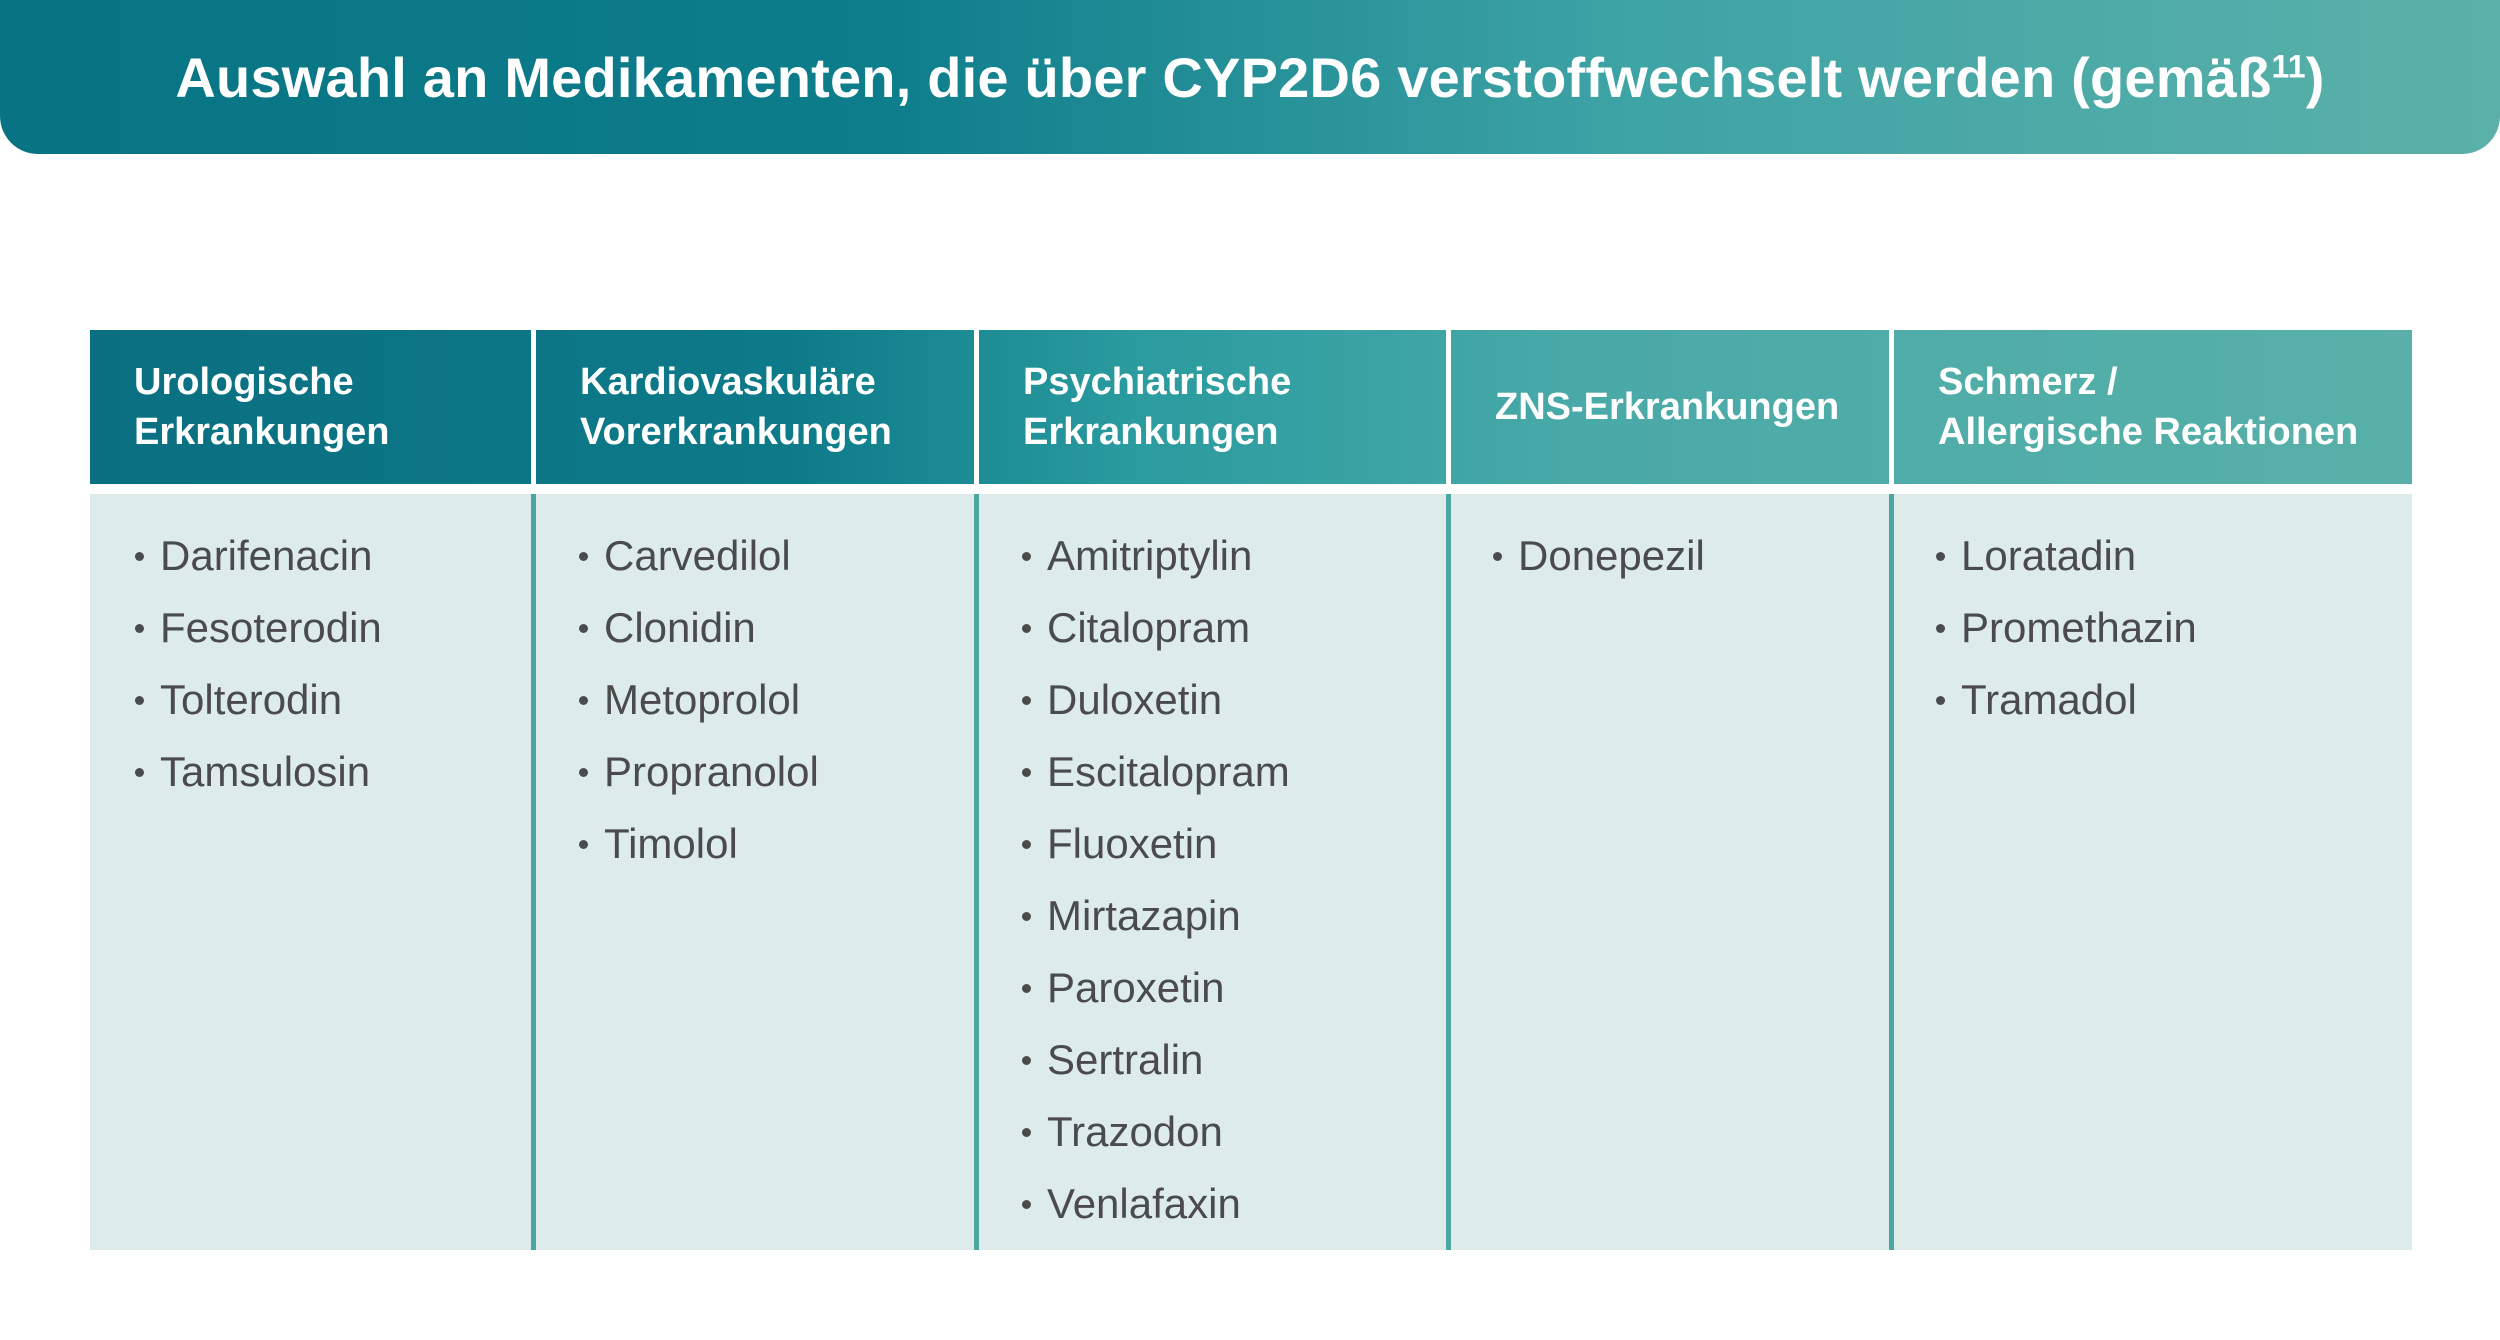 This screenshot has width=2500, height=1340. Describe the element at coordinates (2028, 382) in the screenshot. I see `header-line-1: Schmerz /` at that location.